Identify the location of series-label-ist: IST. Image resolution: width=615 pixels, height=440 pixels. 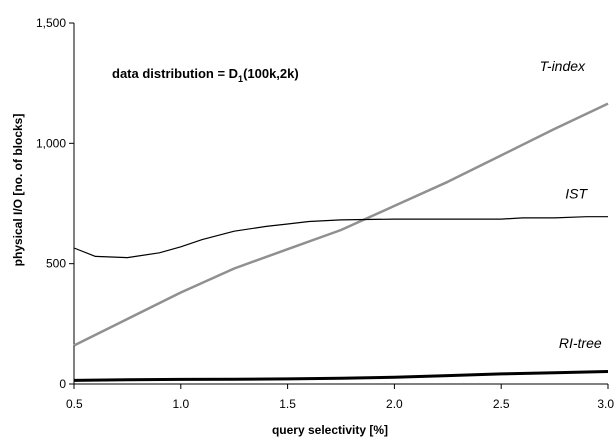
(576, 194).